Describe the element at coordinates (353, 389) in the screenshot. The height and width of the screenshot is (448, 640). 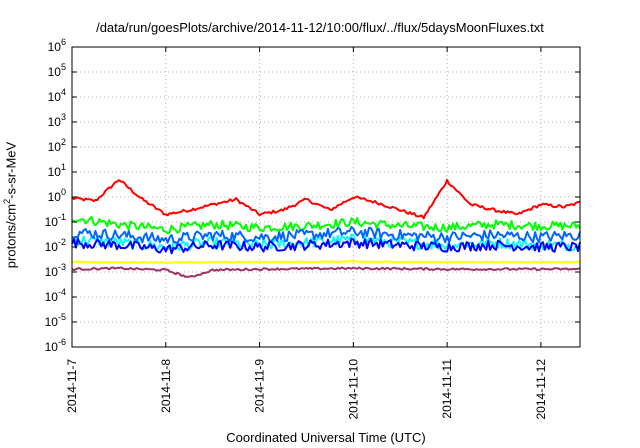
I see `x-tick-label: 2014-11-10` at that location.